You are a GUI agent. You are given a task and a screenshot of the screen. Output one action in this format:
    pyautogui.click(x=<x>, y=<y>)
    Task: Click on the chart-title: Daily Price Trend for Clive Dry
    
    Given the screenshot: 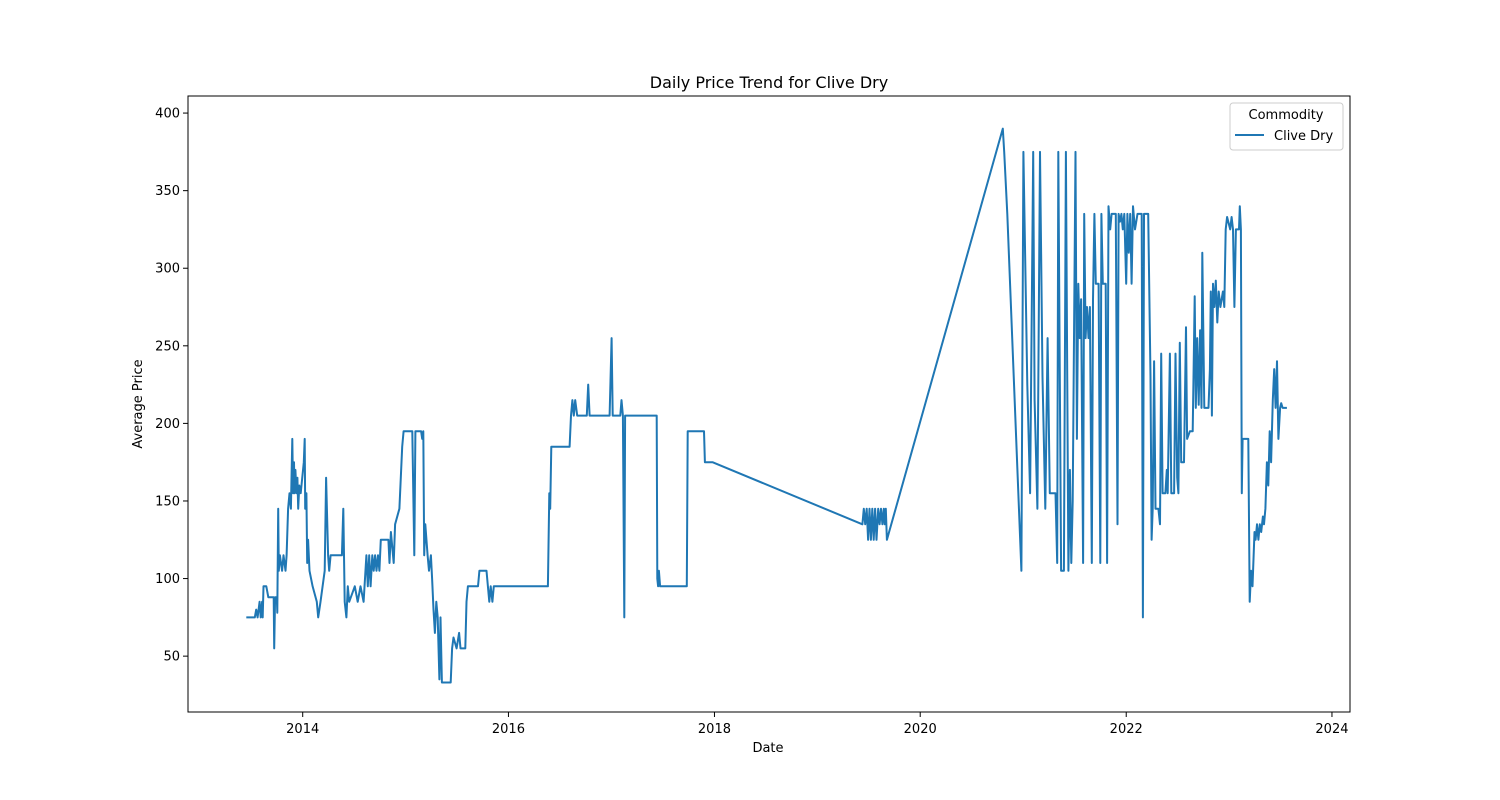 What is the action you would take?
    pyautogui.click(x=769, y=82)
    